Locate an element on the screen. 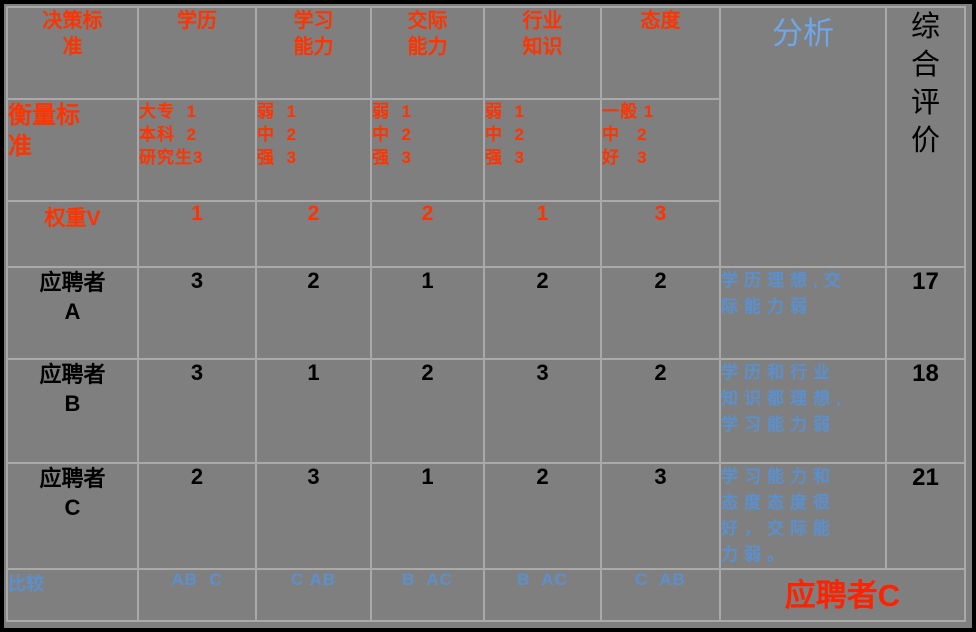 This screenshot has height=632, width=976. measure-learning-ability: 弱 1 中 2 强 3 is located at coordinates (313, 150).